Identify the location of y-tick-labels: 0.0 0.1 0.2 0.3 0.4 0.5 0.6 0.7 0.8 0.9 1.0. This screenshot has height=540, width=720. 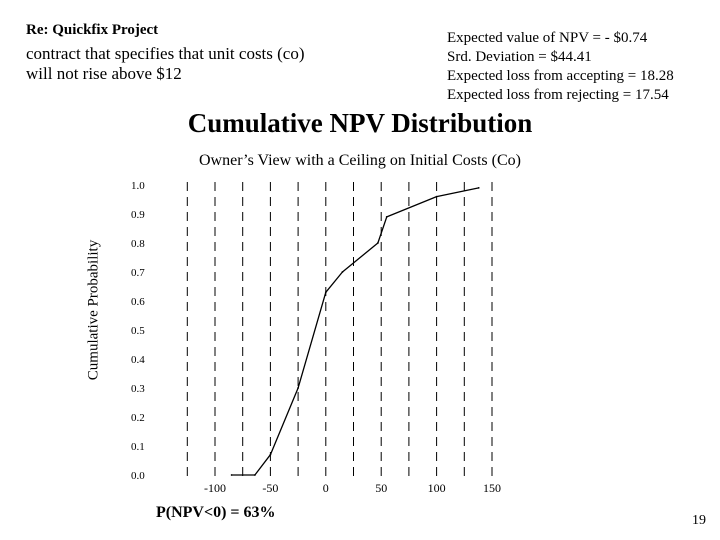
(138, 331).